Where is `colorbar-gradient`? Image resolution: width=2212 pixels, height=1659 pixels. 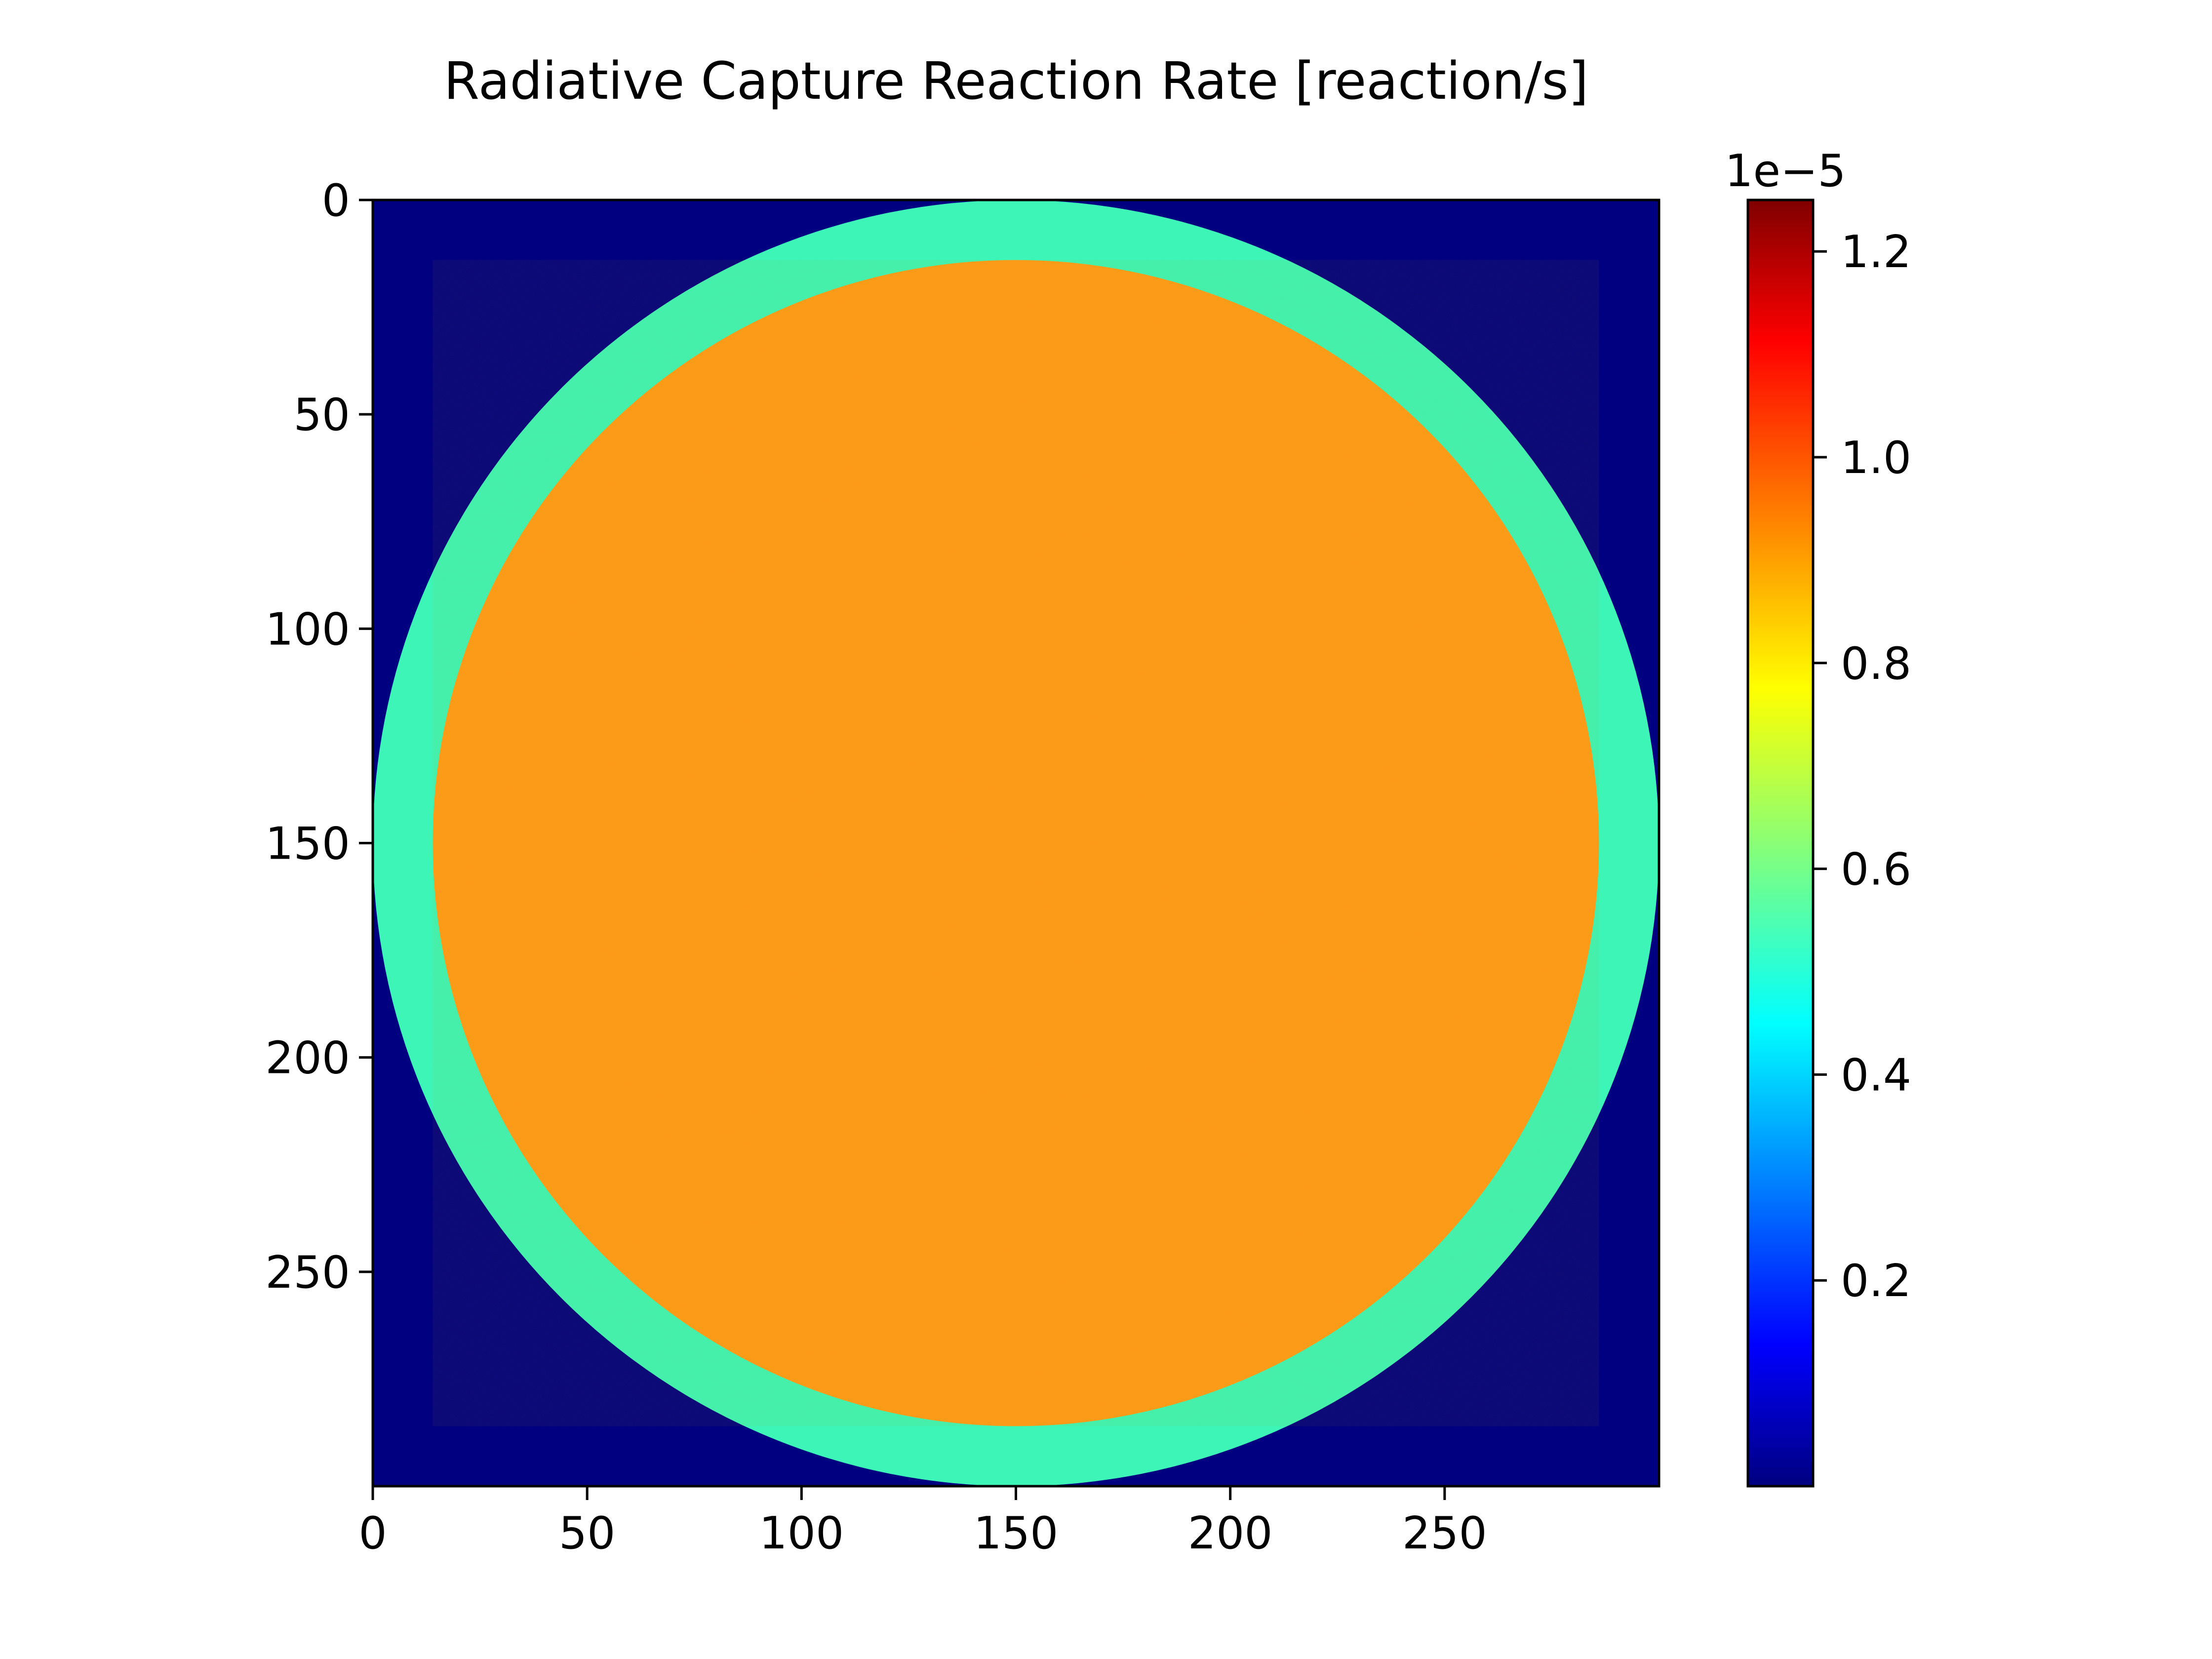 colorbar-gradient is located at coordinates (1781, 843).